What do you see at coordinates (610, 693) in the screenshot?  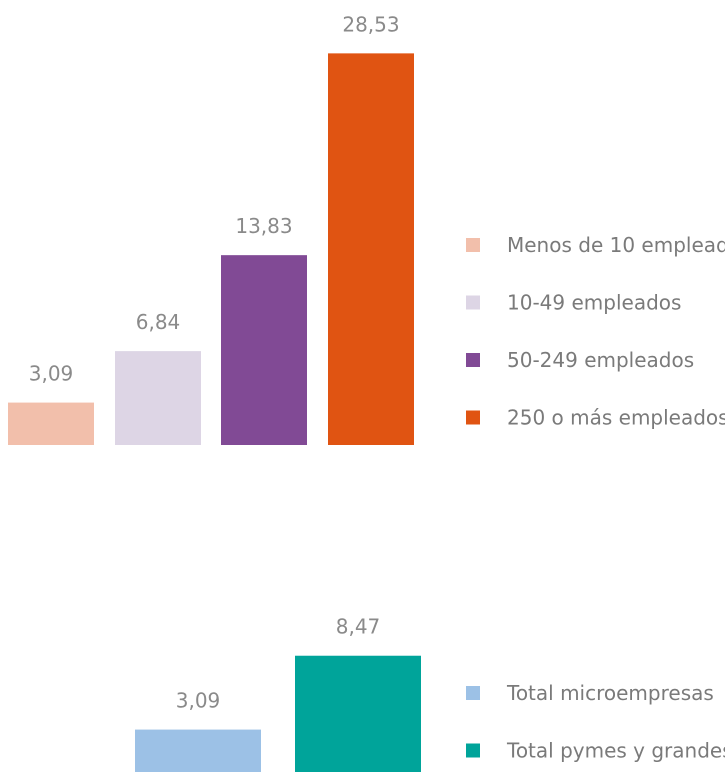 I see `legend-label-total-microempresas: Total microempresas` at bounding box center [610, 693].